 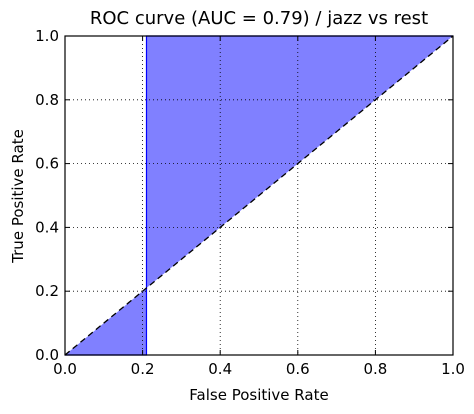 I want to click on chart-title: ROC curve (AUC = 0.79) / jazz vs rest, so click(x=259, y=18).